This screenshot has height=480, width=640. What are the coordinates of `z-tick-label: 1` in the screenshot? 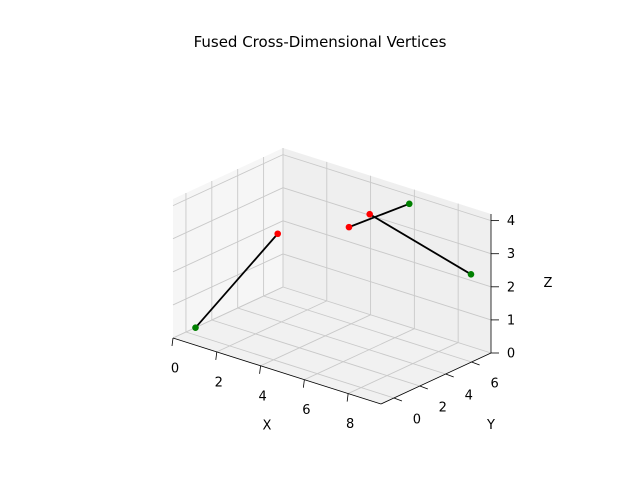 It's located at (511, 320).